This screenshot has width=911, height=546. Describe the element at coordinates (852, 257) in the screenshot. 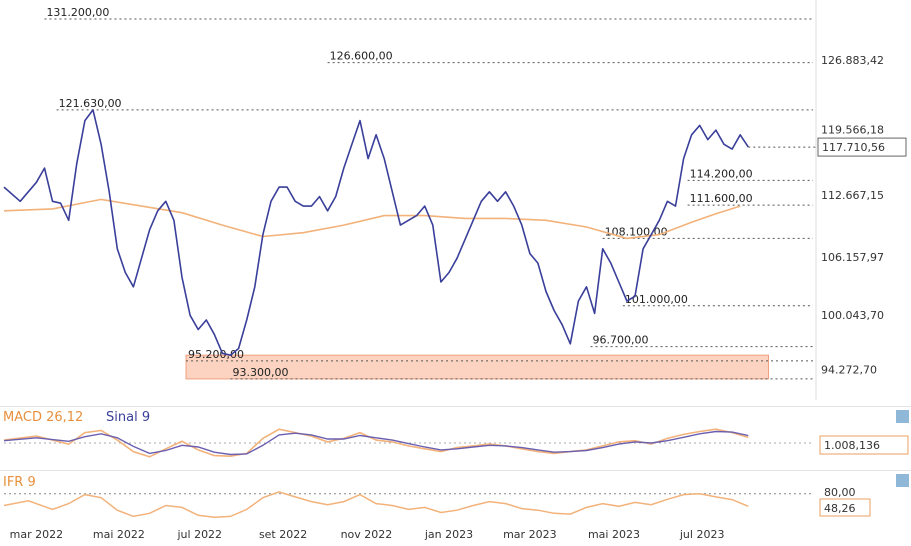

I see `y-tick-label: 106.157,97` at that location.